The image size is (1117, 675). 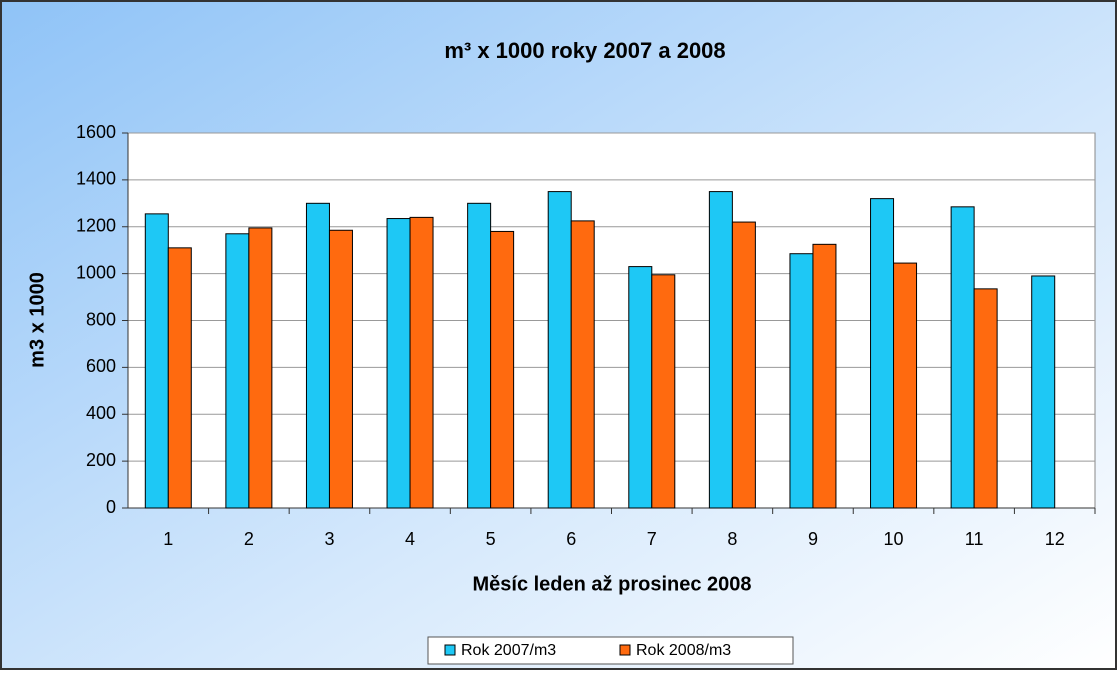 What do you see at coordinates (101, 319) in the screenshot?
I see `y-tick-label: 800` at bounding box center [101, 319].